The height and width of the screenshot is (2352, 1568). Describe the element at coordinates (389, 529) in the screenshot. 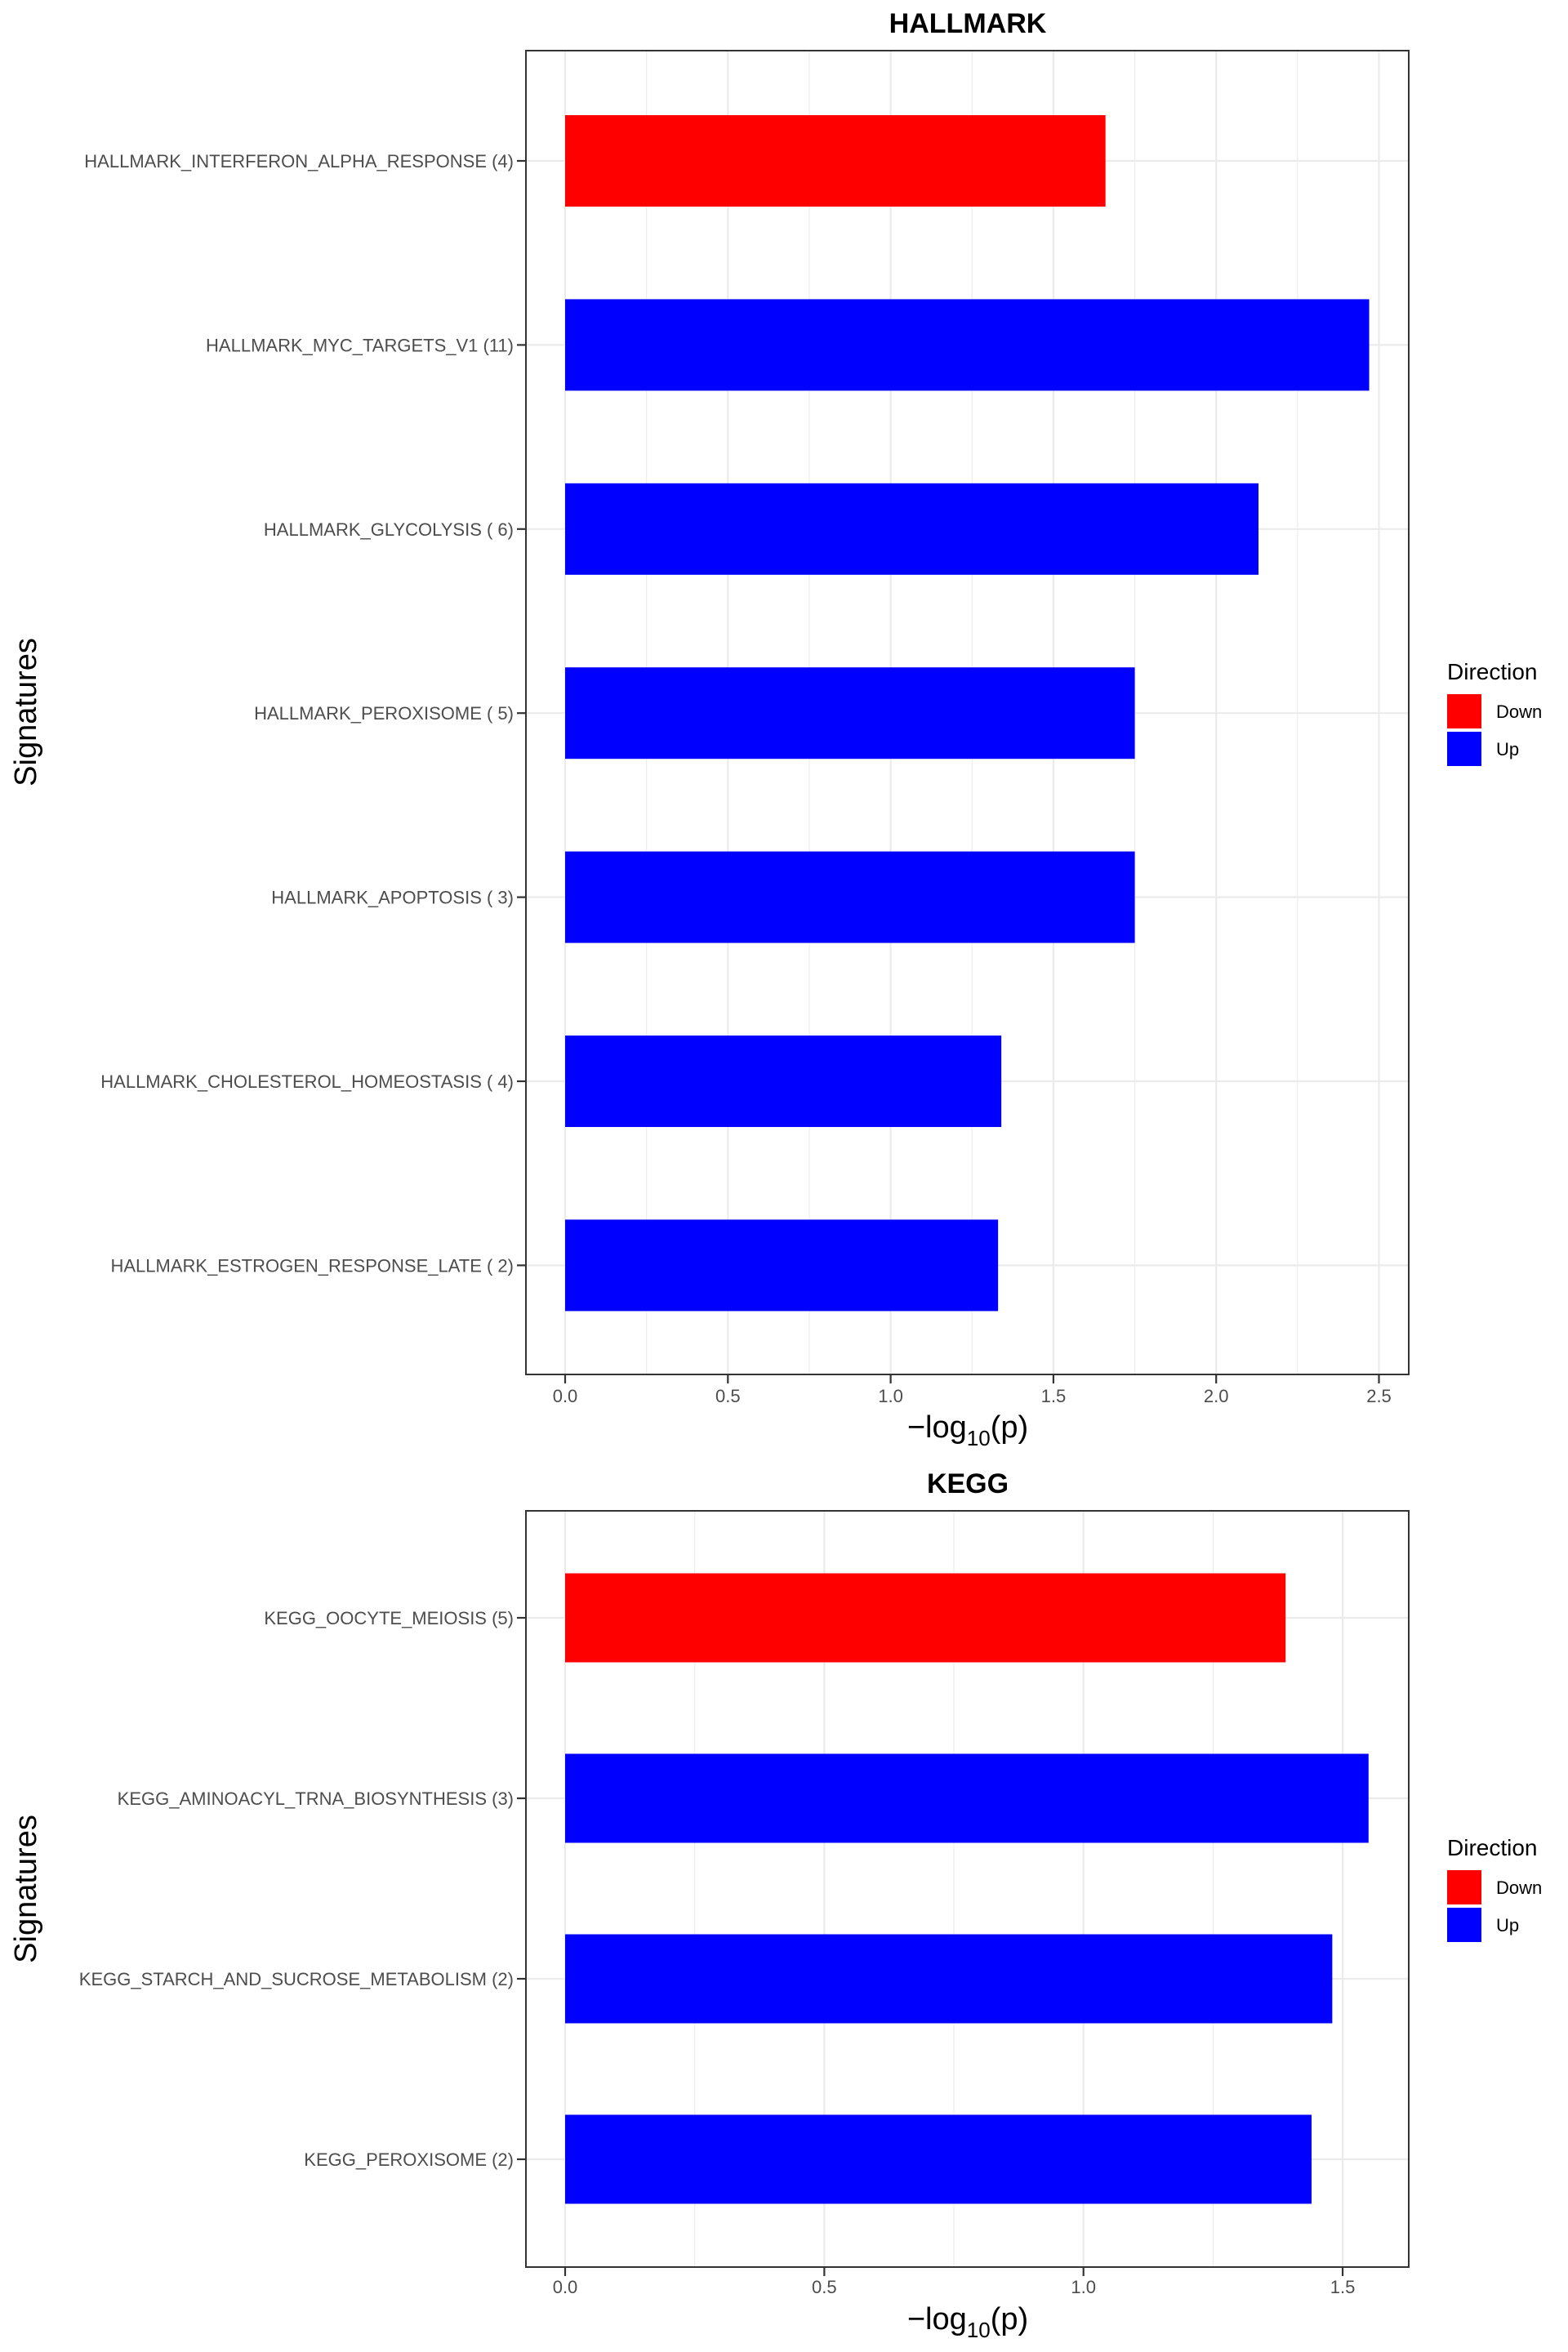

I see `y-tick-label: HALLMARK_GLYCOLYSIS ( 6)` at that location.